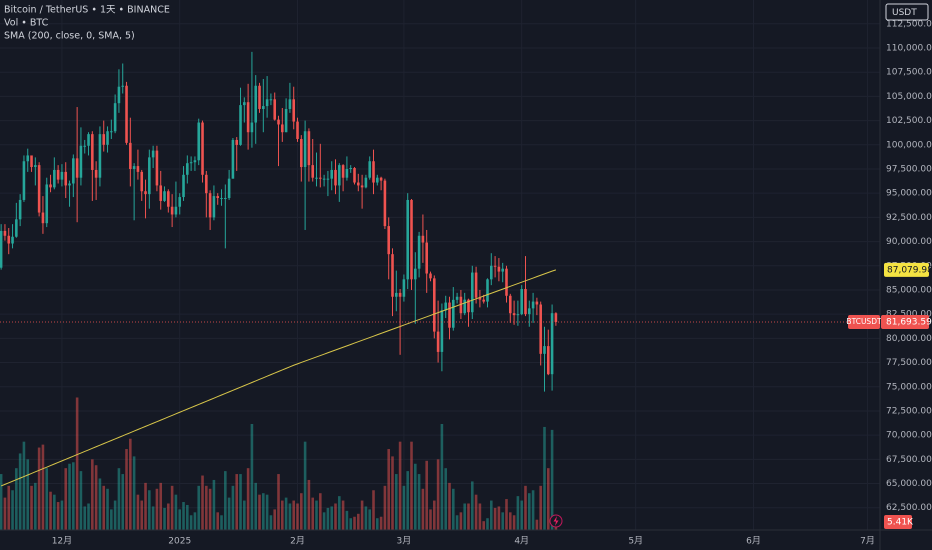  I want to click on last-price-box, so click(905, 321).